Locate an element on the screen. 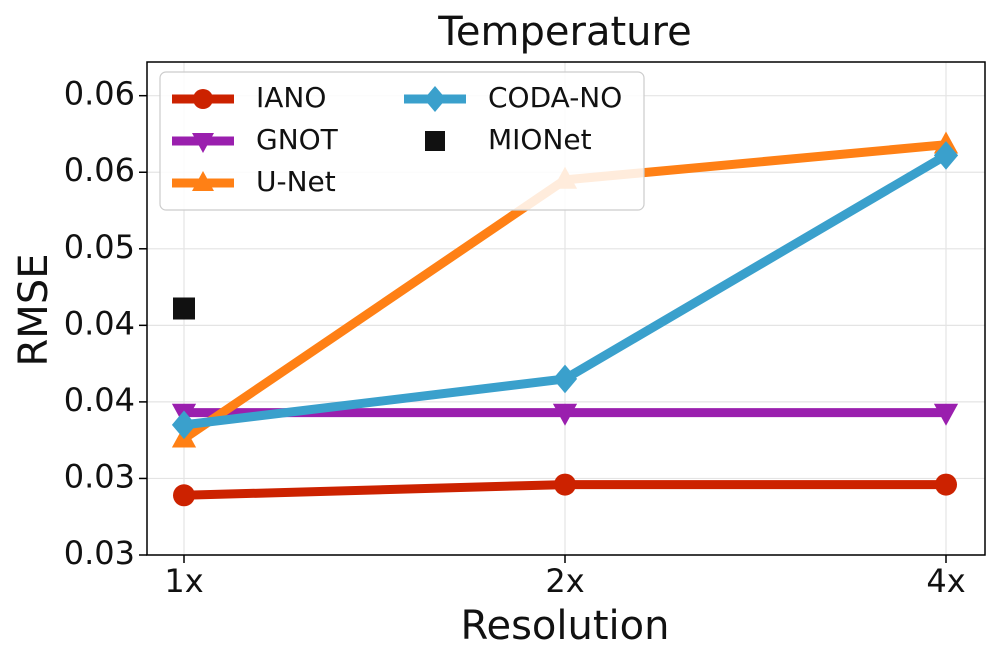 Image resolution: width=997 pixels, height=664 pixels. legend-label: GNOT is located at coordinates (297, 139).